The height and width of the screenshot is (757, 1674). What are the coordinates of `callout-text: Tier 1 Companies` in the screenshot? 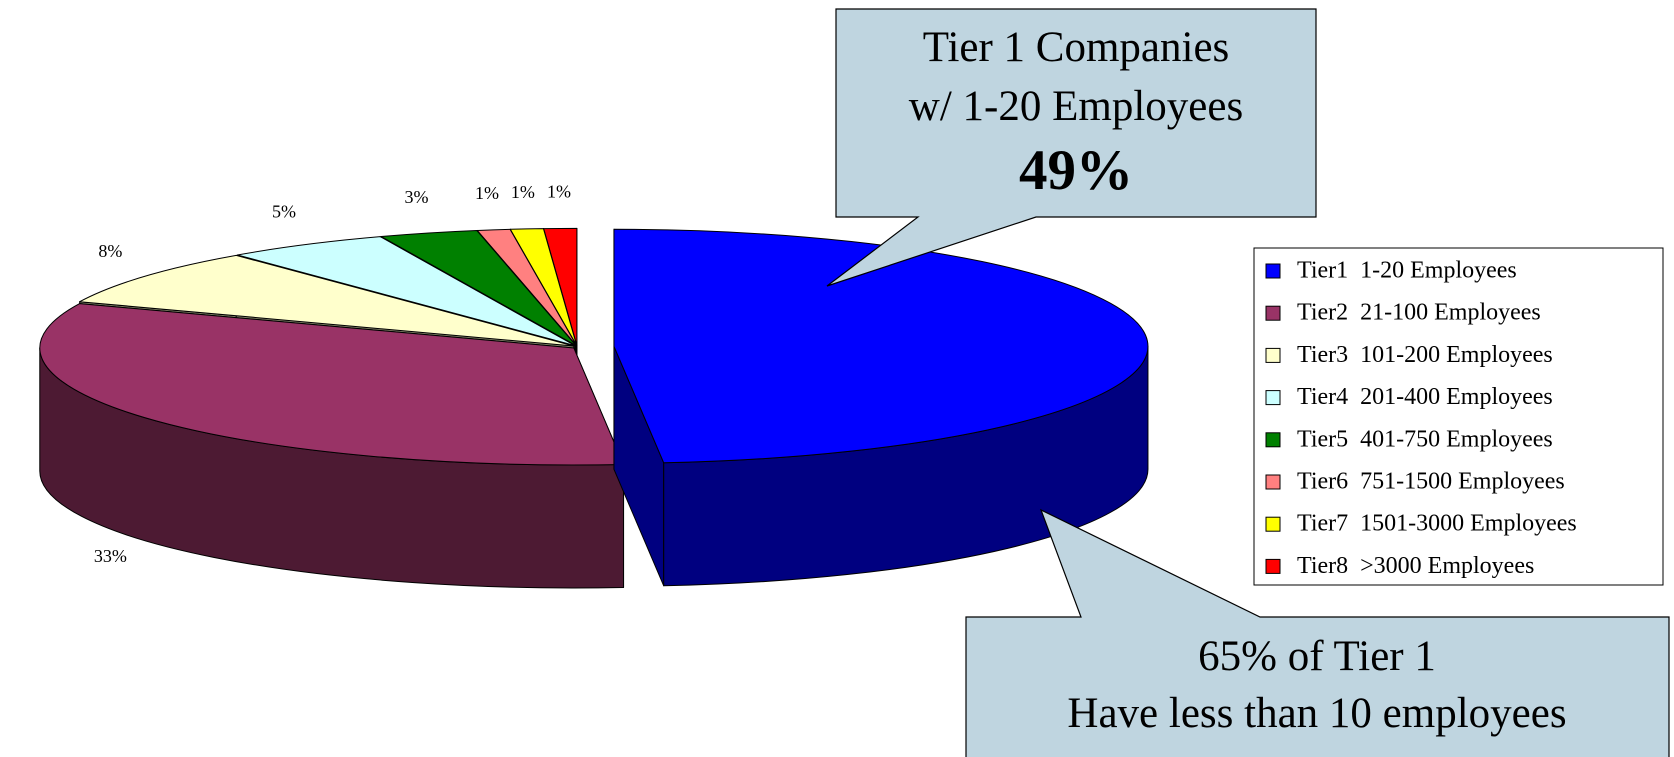 It's located at (1076, 47).